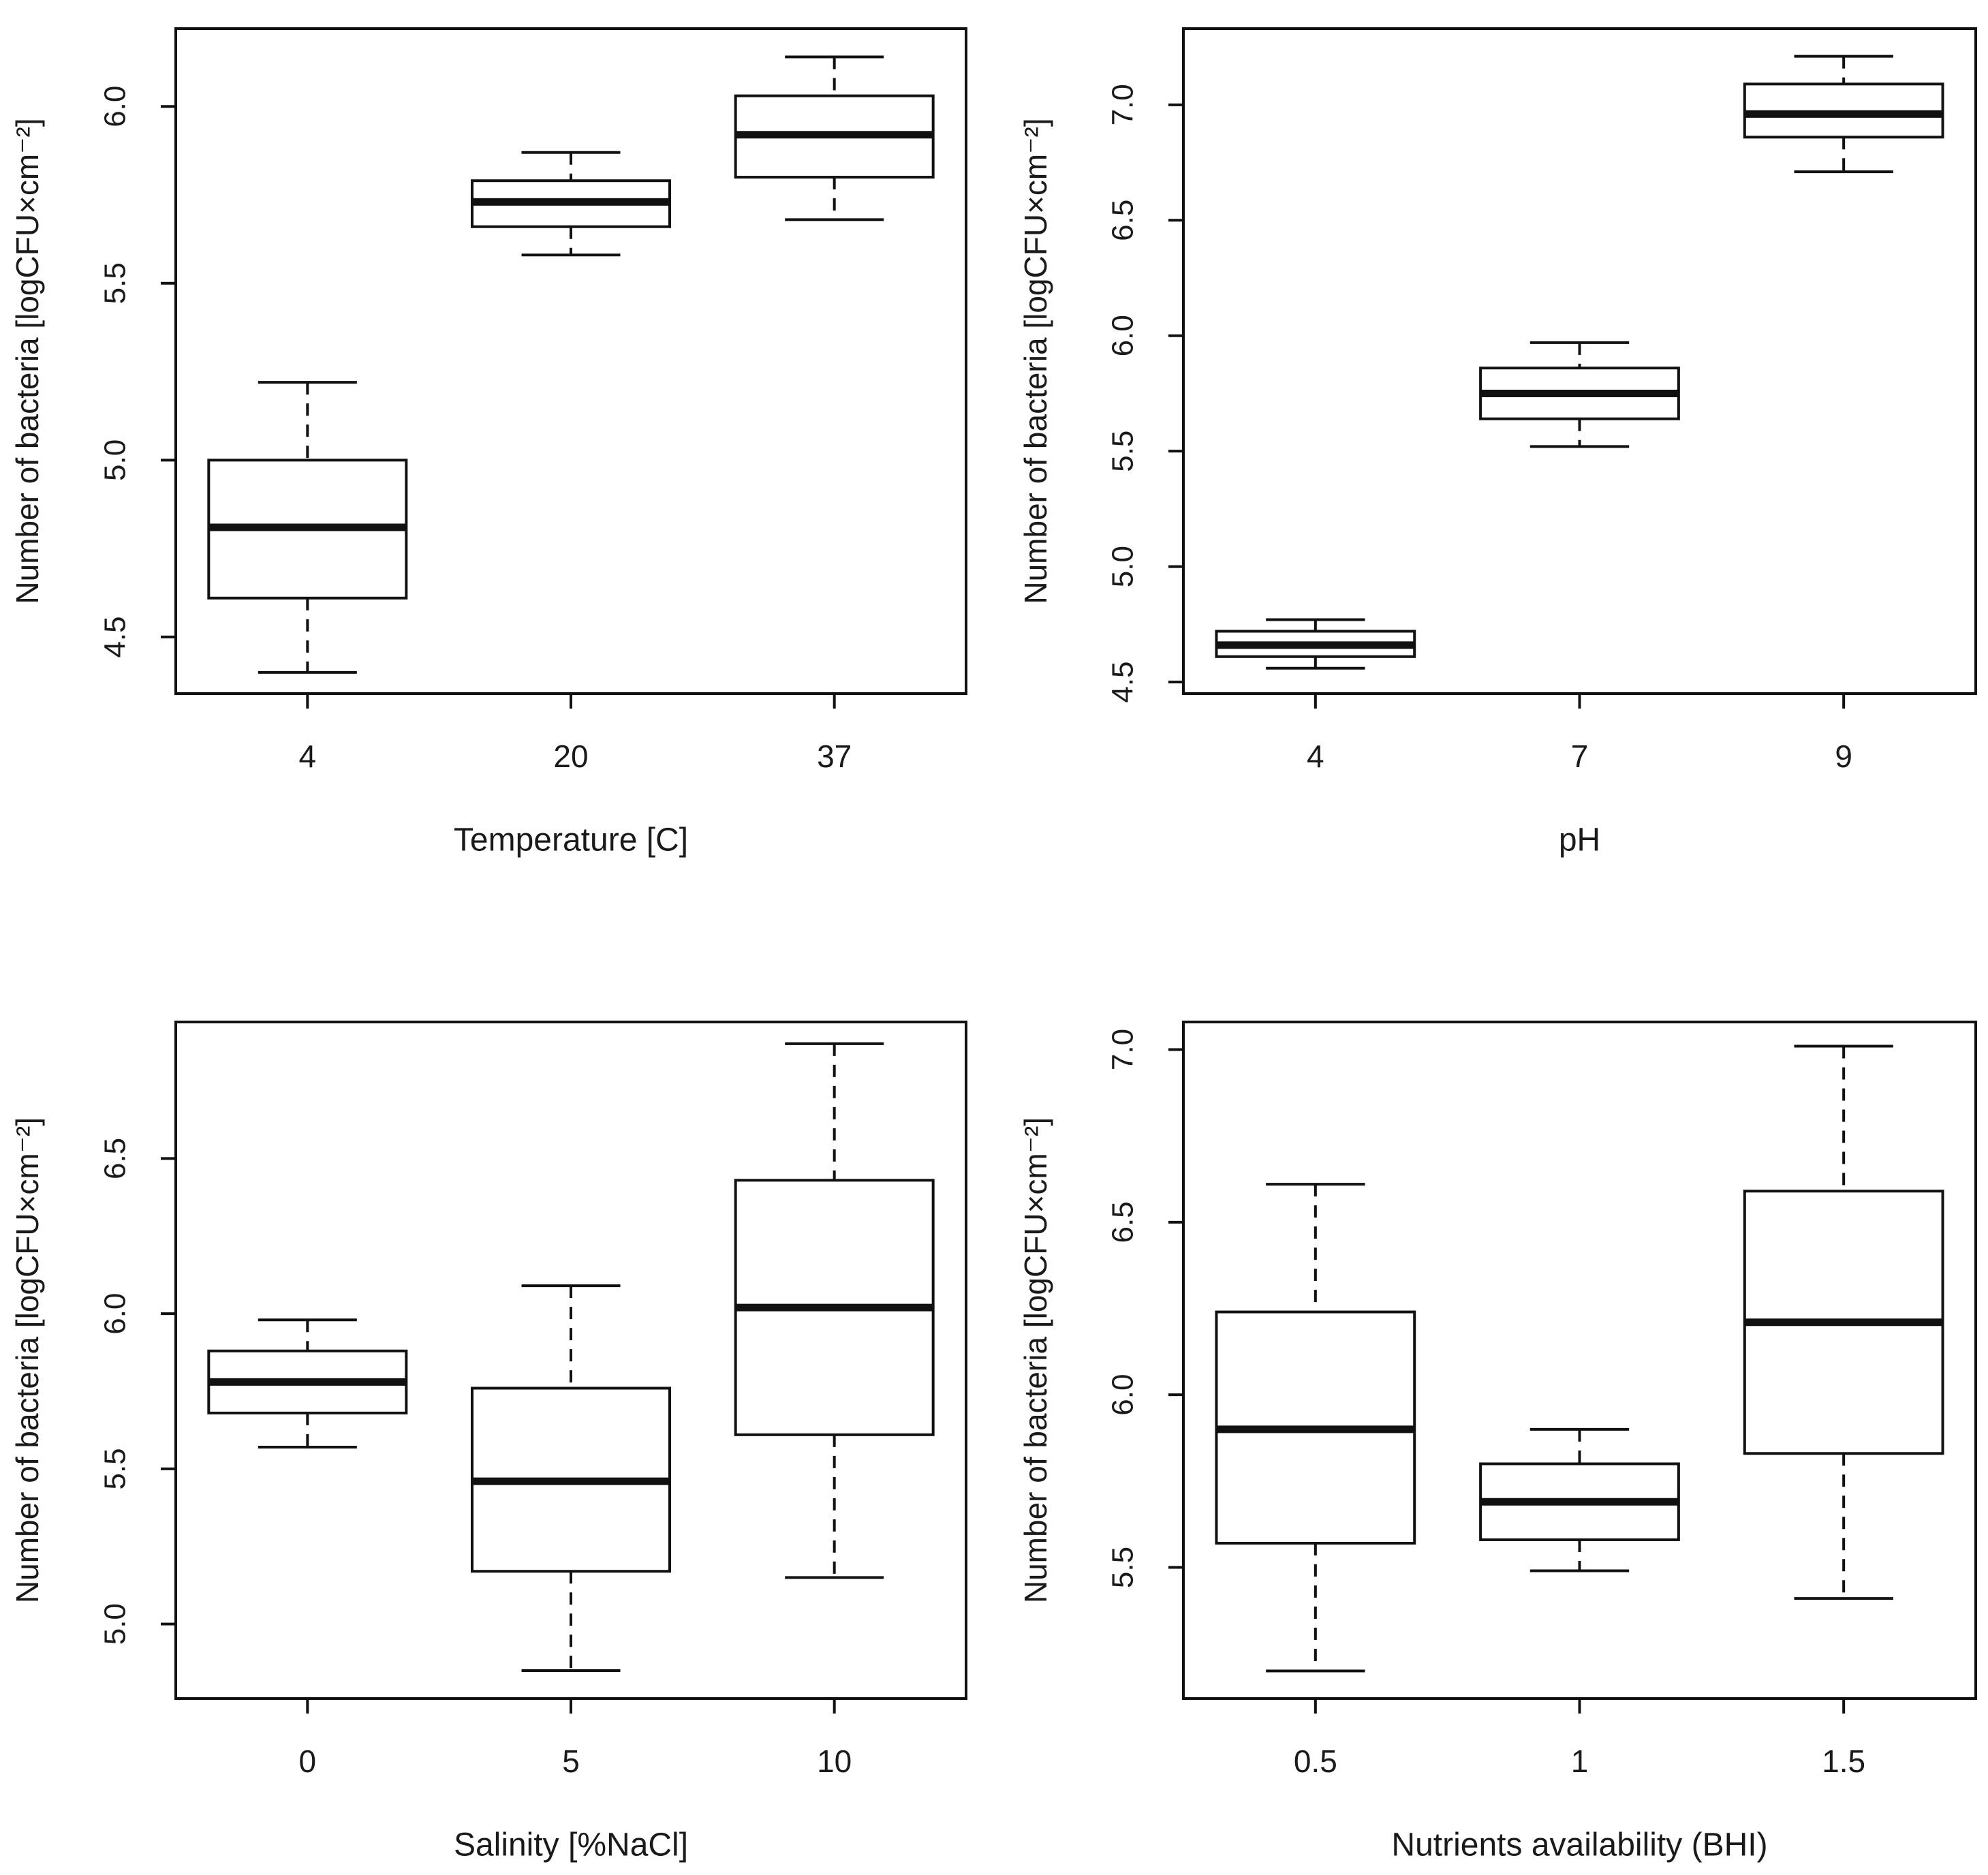  Describe the element at coordinates (570, 756) in the screenshot. I see `x-tick-label: 20` at that location.